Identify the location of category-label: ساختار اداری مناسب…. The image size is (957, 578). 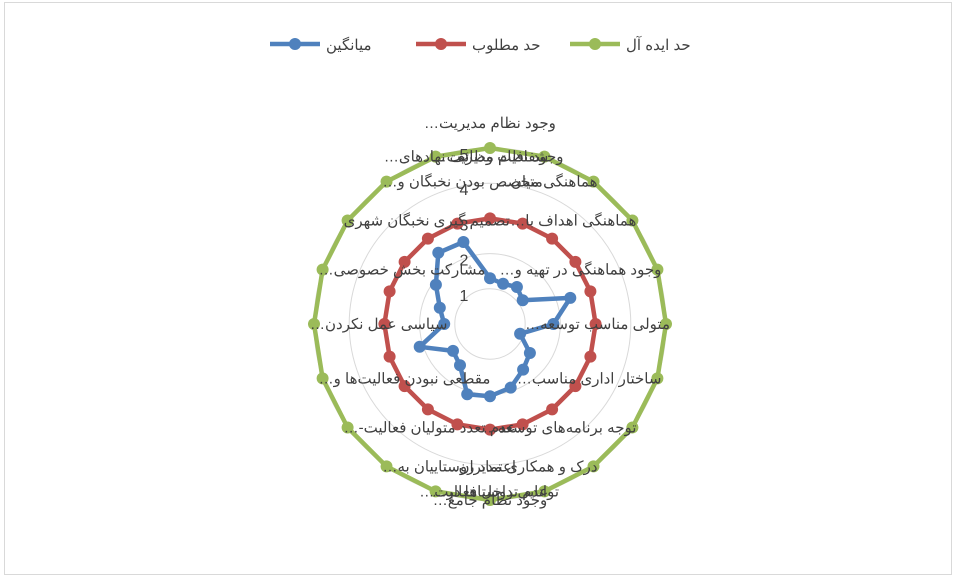
(589, 378).